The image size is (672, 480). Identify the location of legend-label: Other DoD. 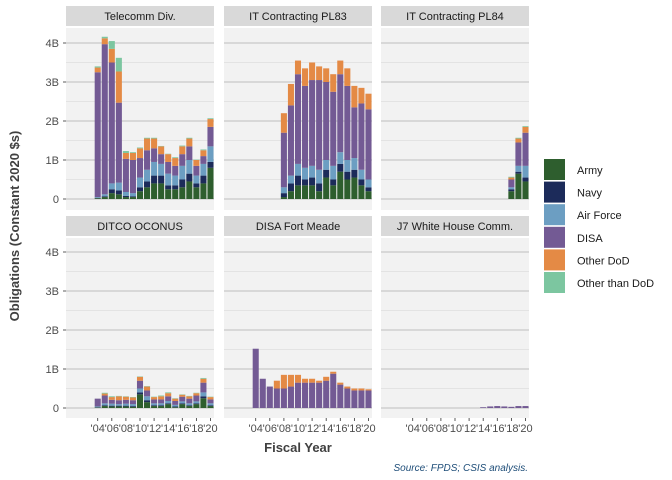
(603, 261).